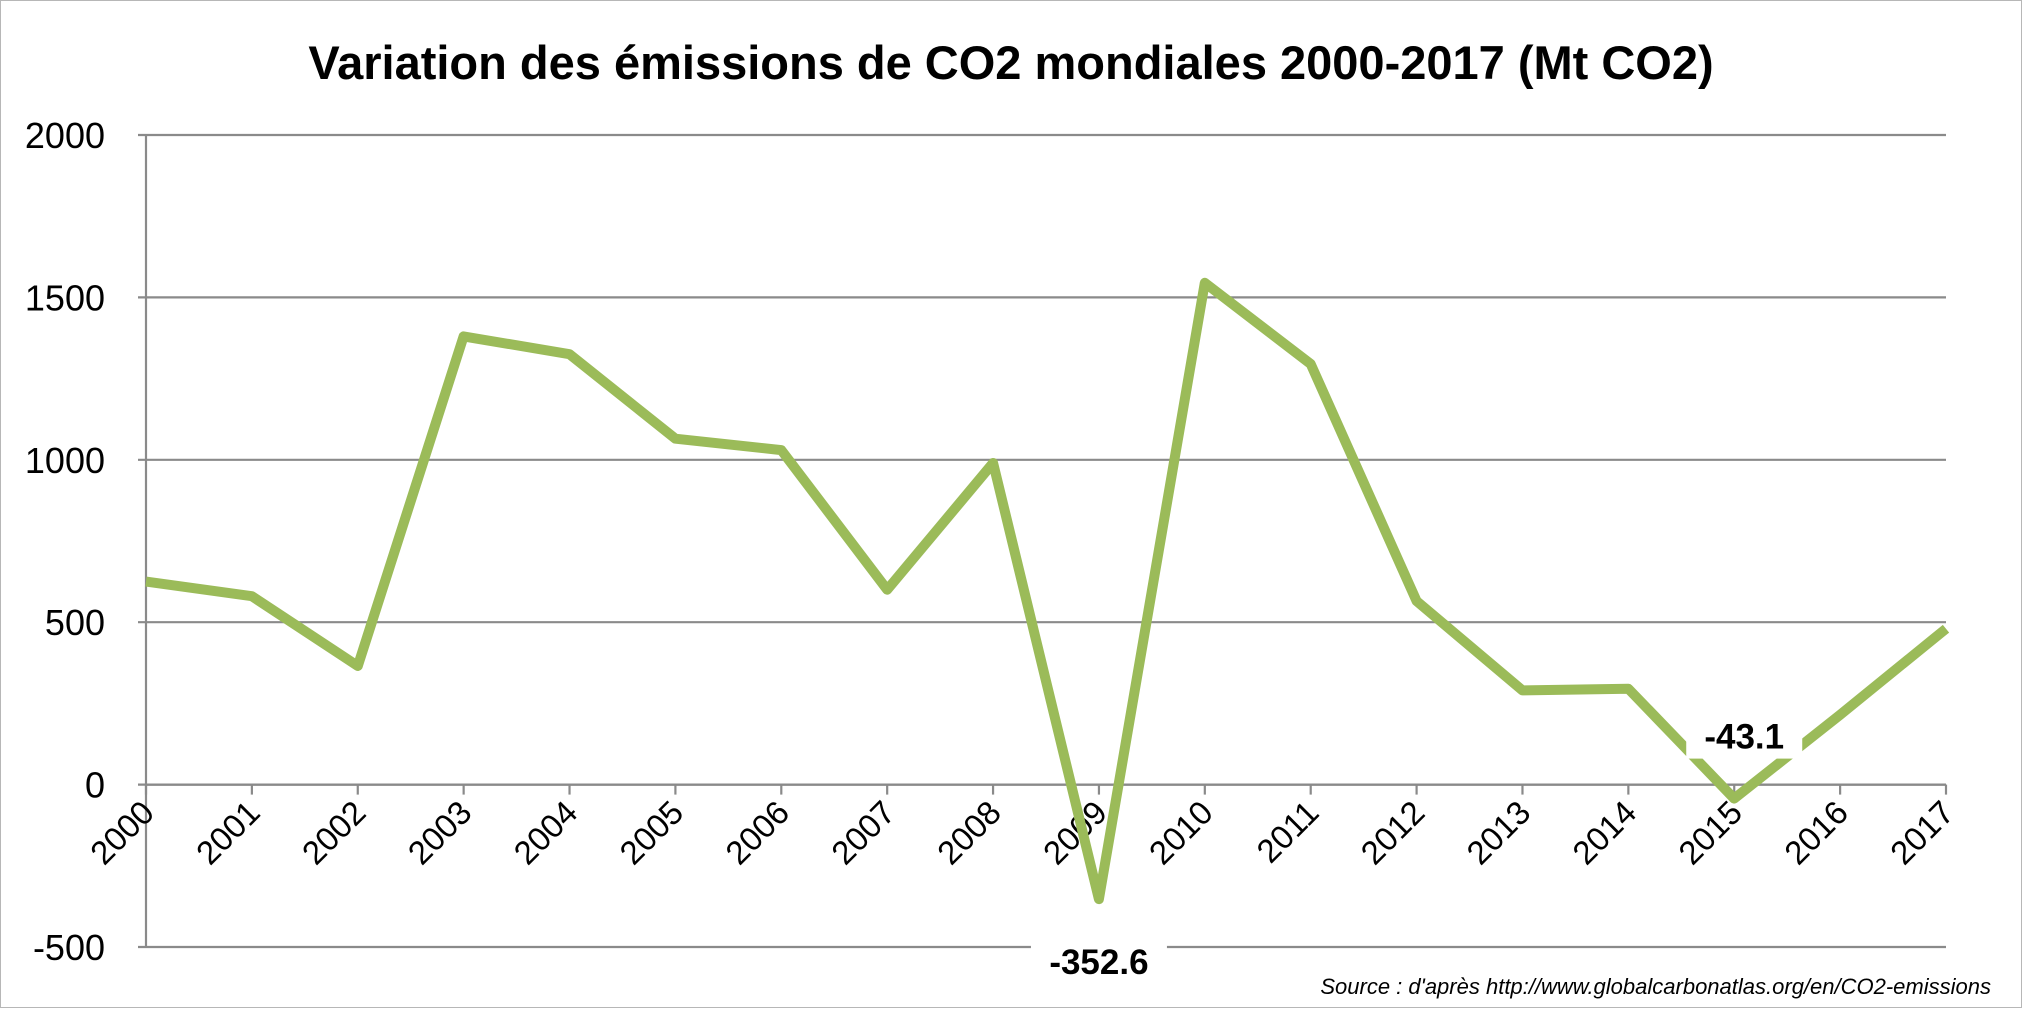 The width and height of the screenshot is (2022, 1012). I want to click on x-tick-label: 2001, so click(228, 832).